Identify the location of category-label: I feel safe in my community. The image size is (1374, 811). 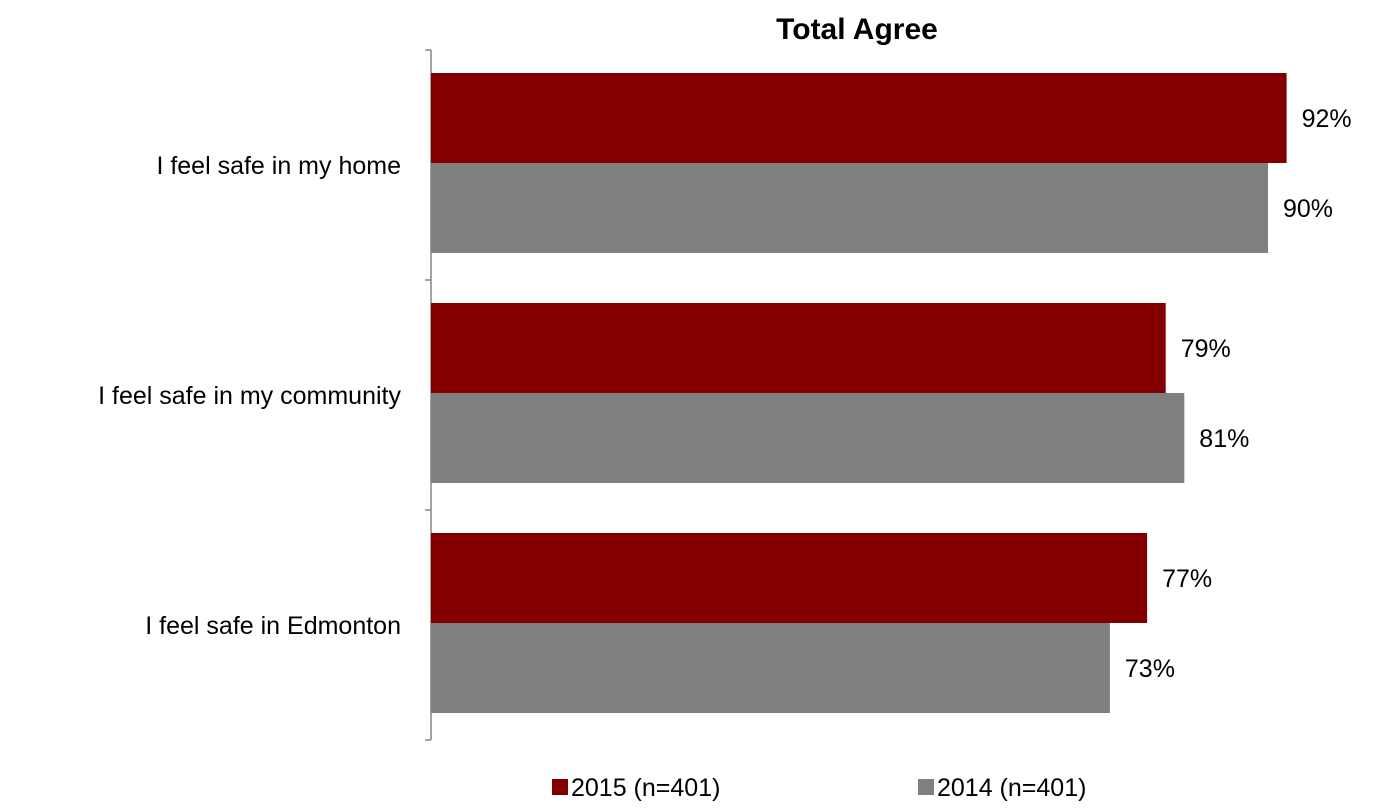
(249, 396).